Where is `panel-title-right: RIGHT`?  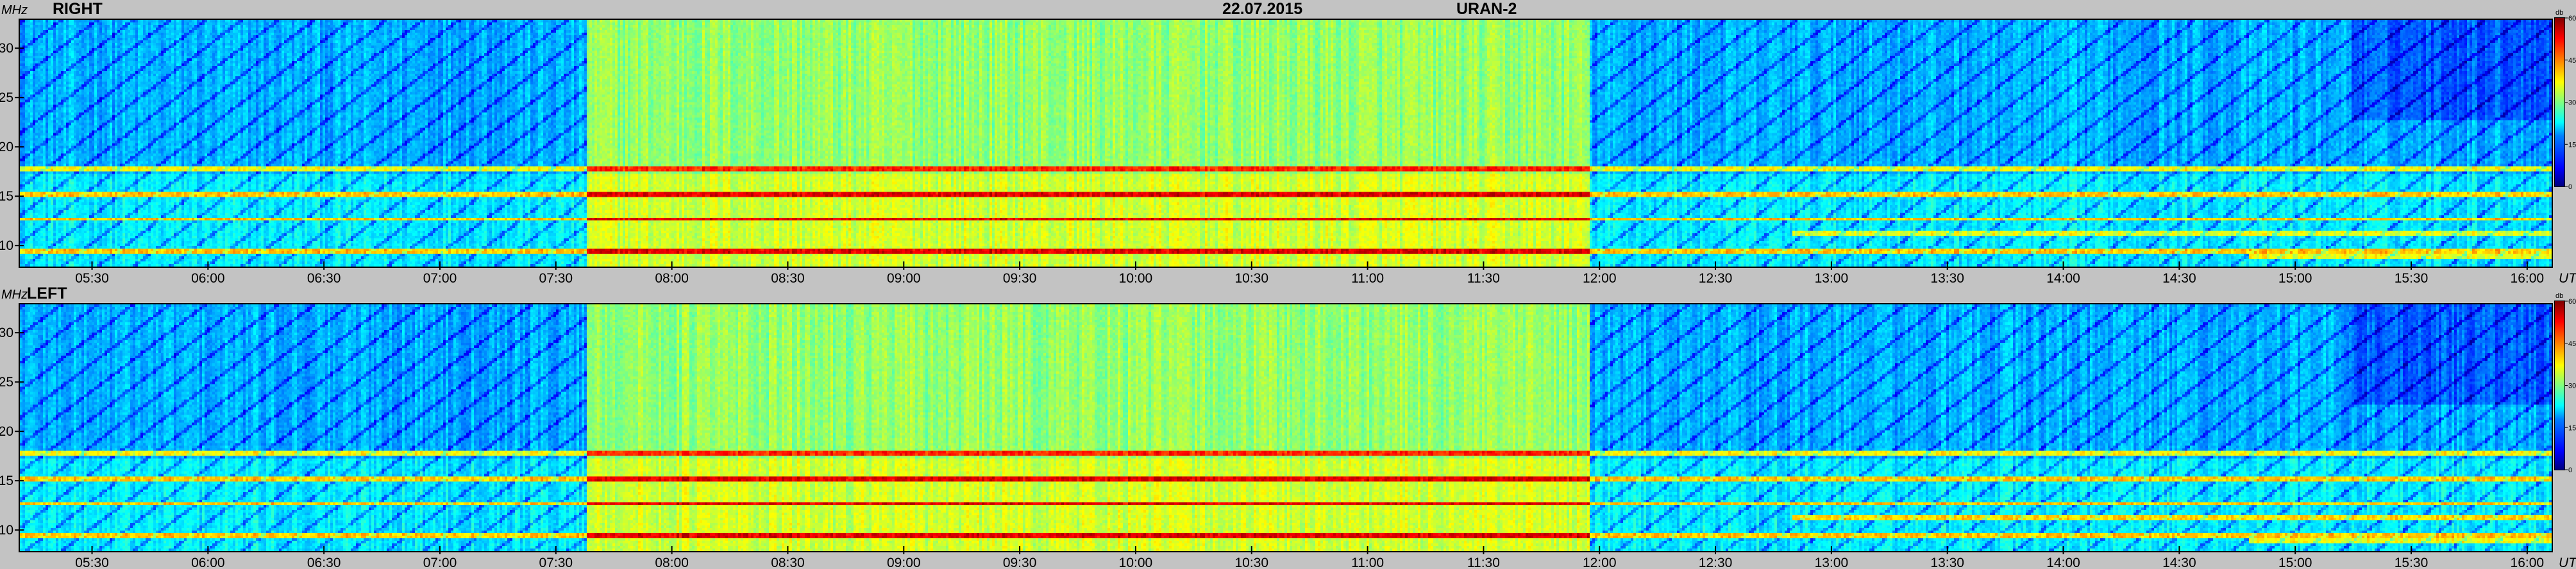
panel-title-right: RIGHT is located at coordinates (78, 9).